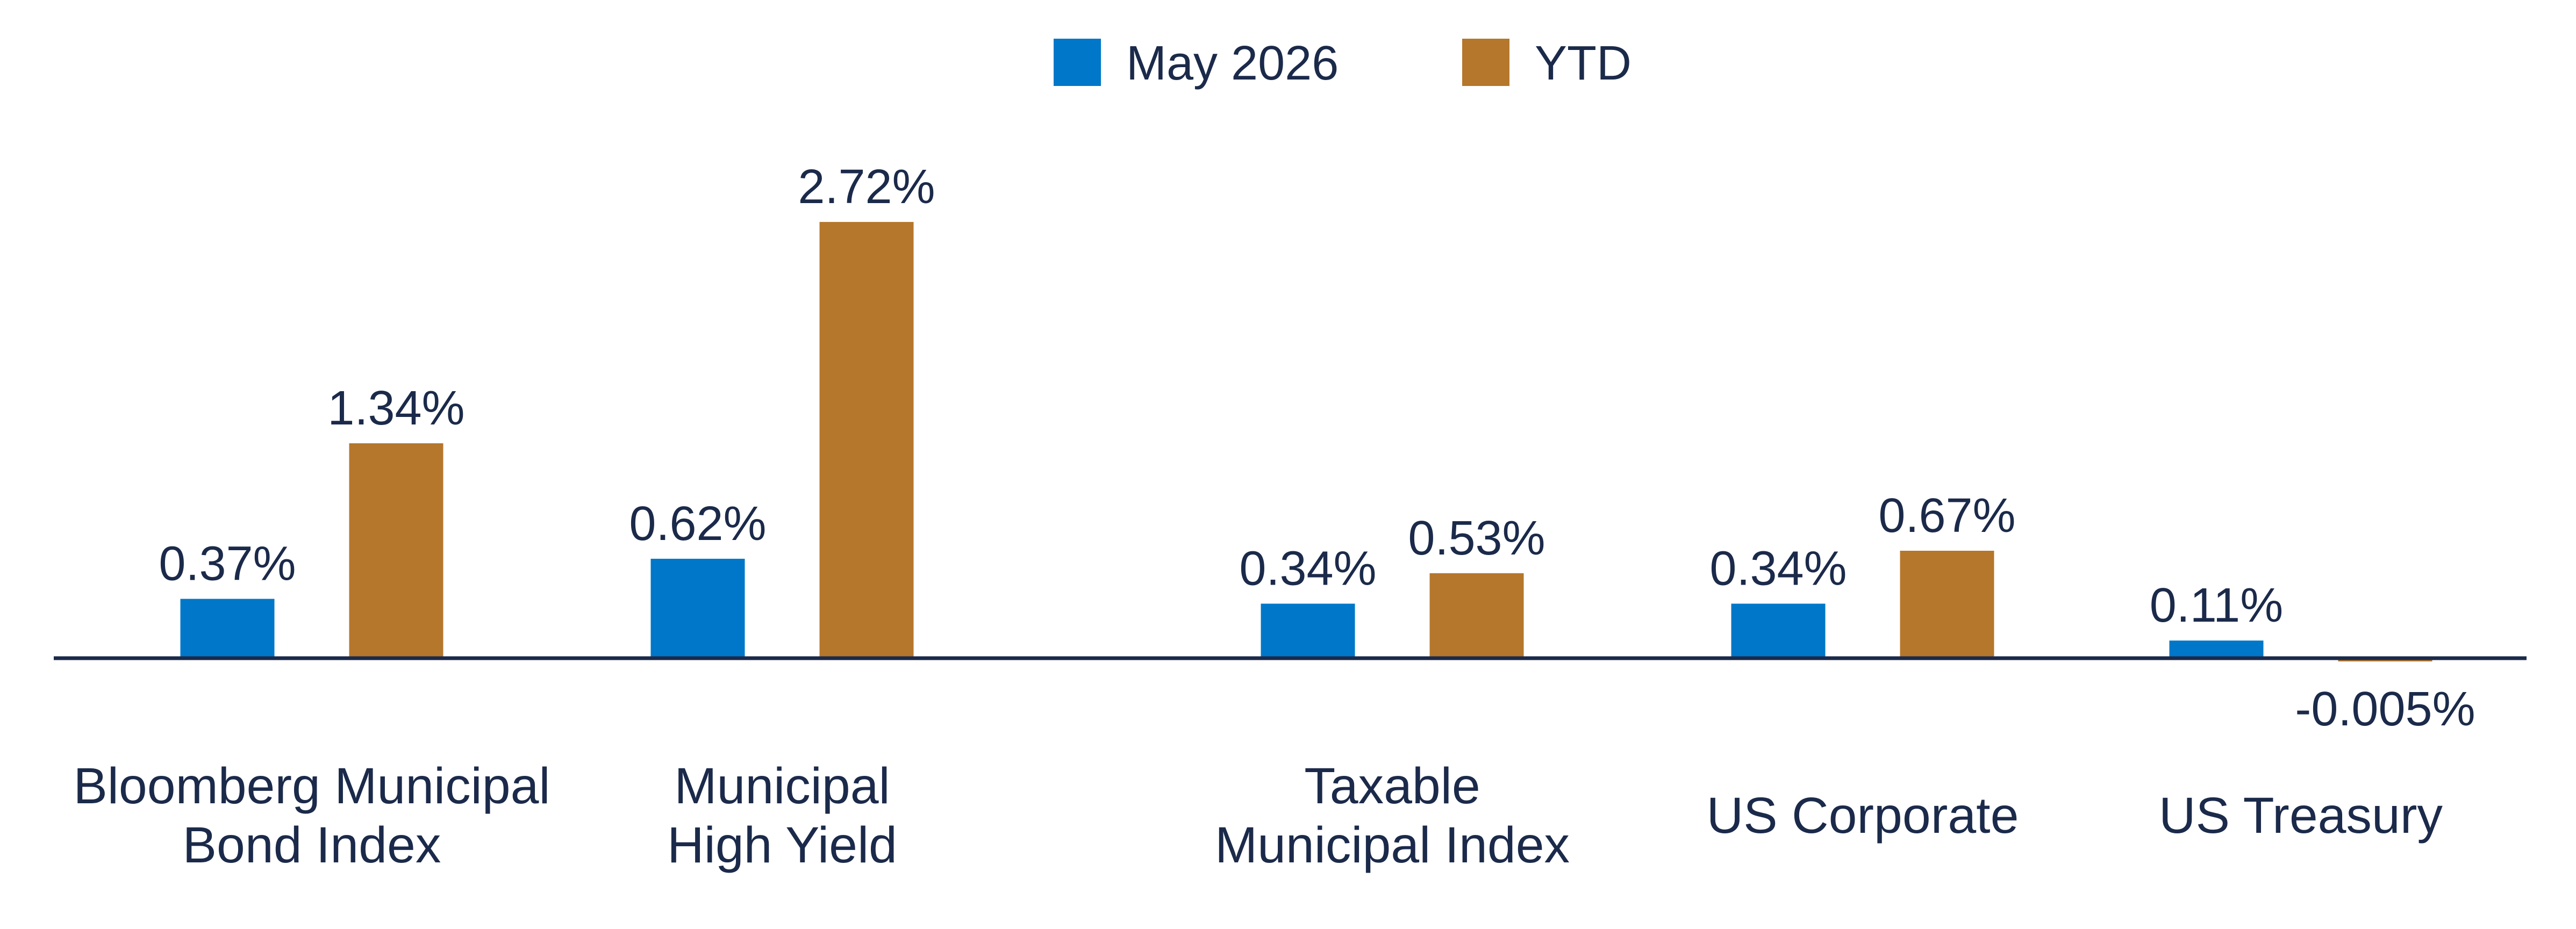  I want to click on category-label-0-line-0: Bloomberg Municipal, so click(311, 786).